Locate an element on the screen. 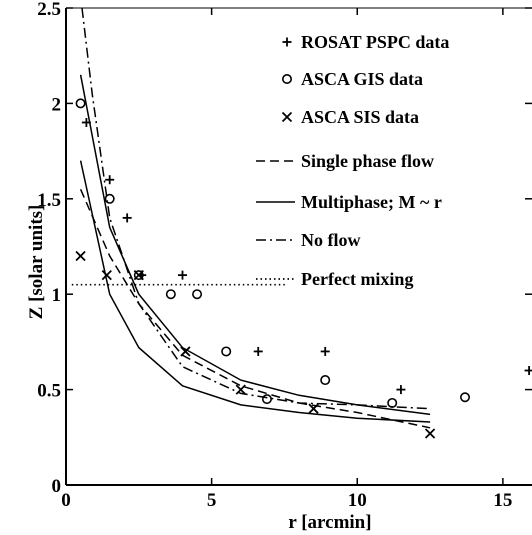  x-tick-label: 0 is located at coordinates (66, 500).